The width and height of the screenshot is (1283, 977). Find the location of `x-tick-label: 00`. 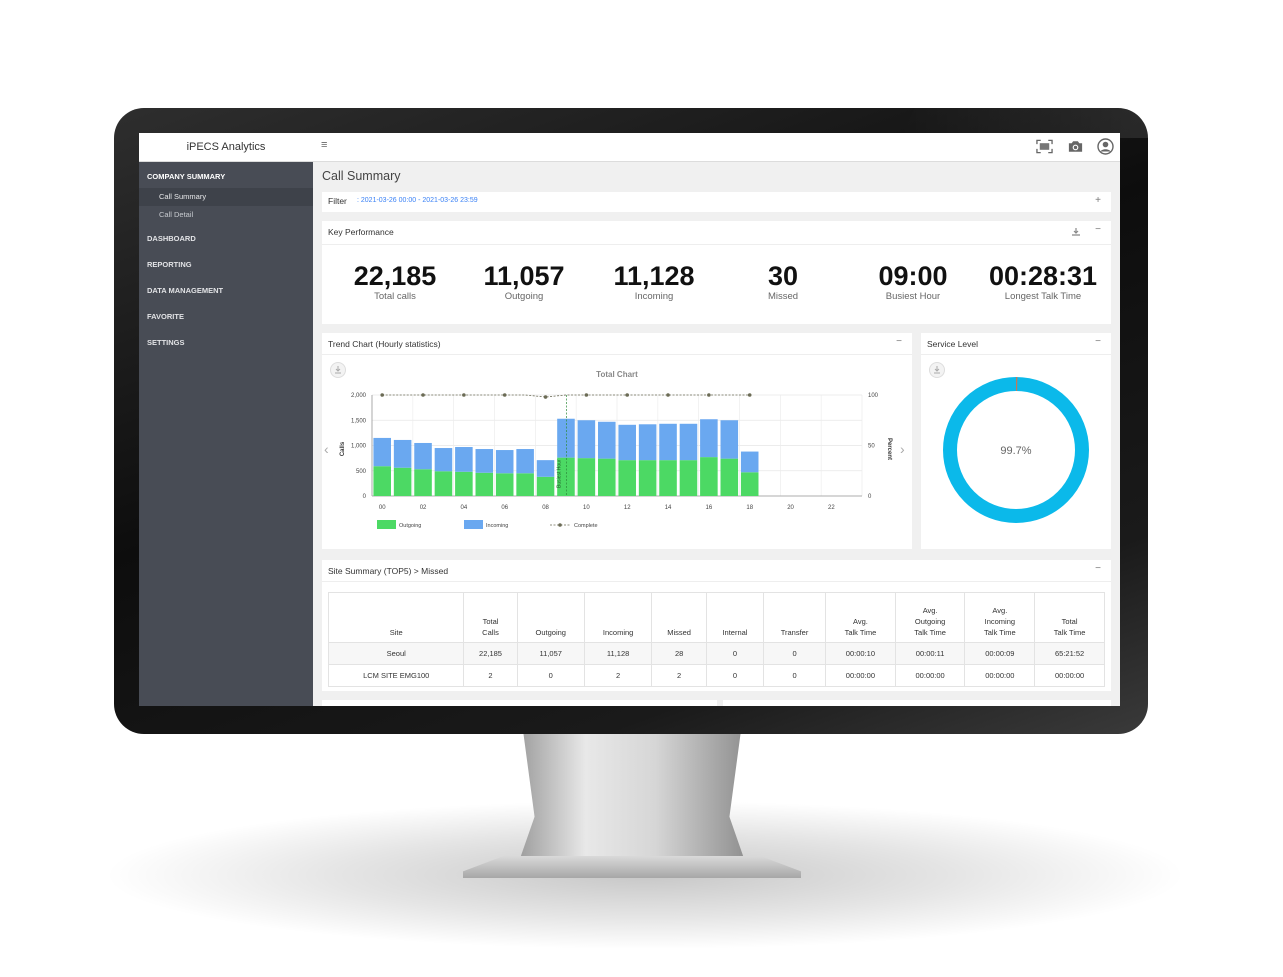

x-tick-label: 00 is located at coordinates (382, 508).